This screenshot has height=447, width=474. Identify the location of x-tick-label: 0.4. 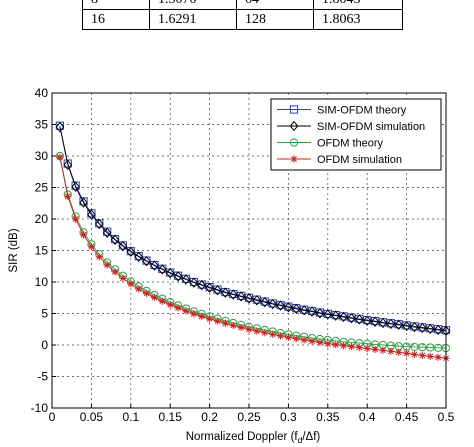
(367, 417).